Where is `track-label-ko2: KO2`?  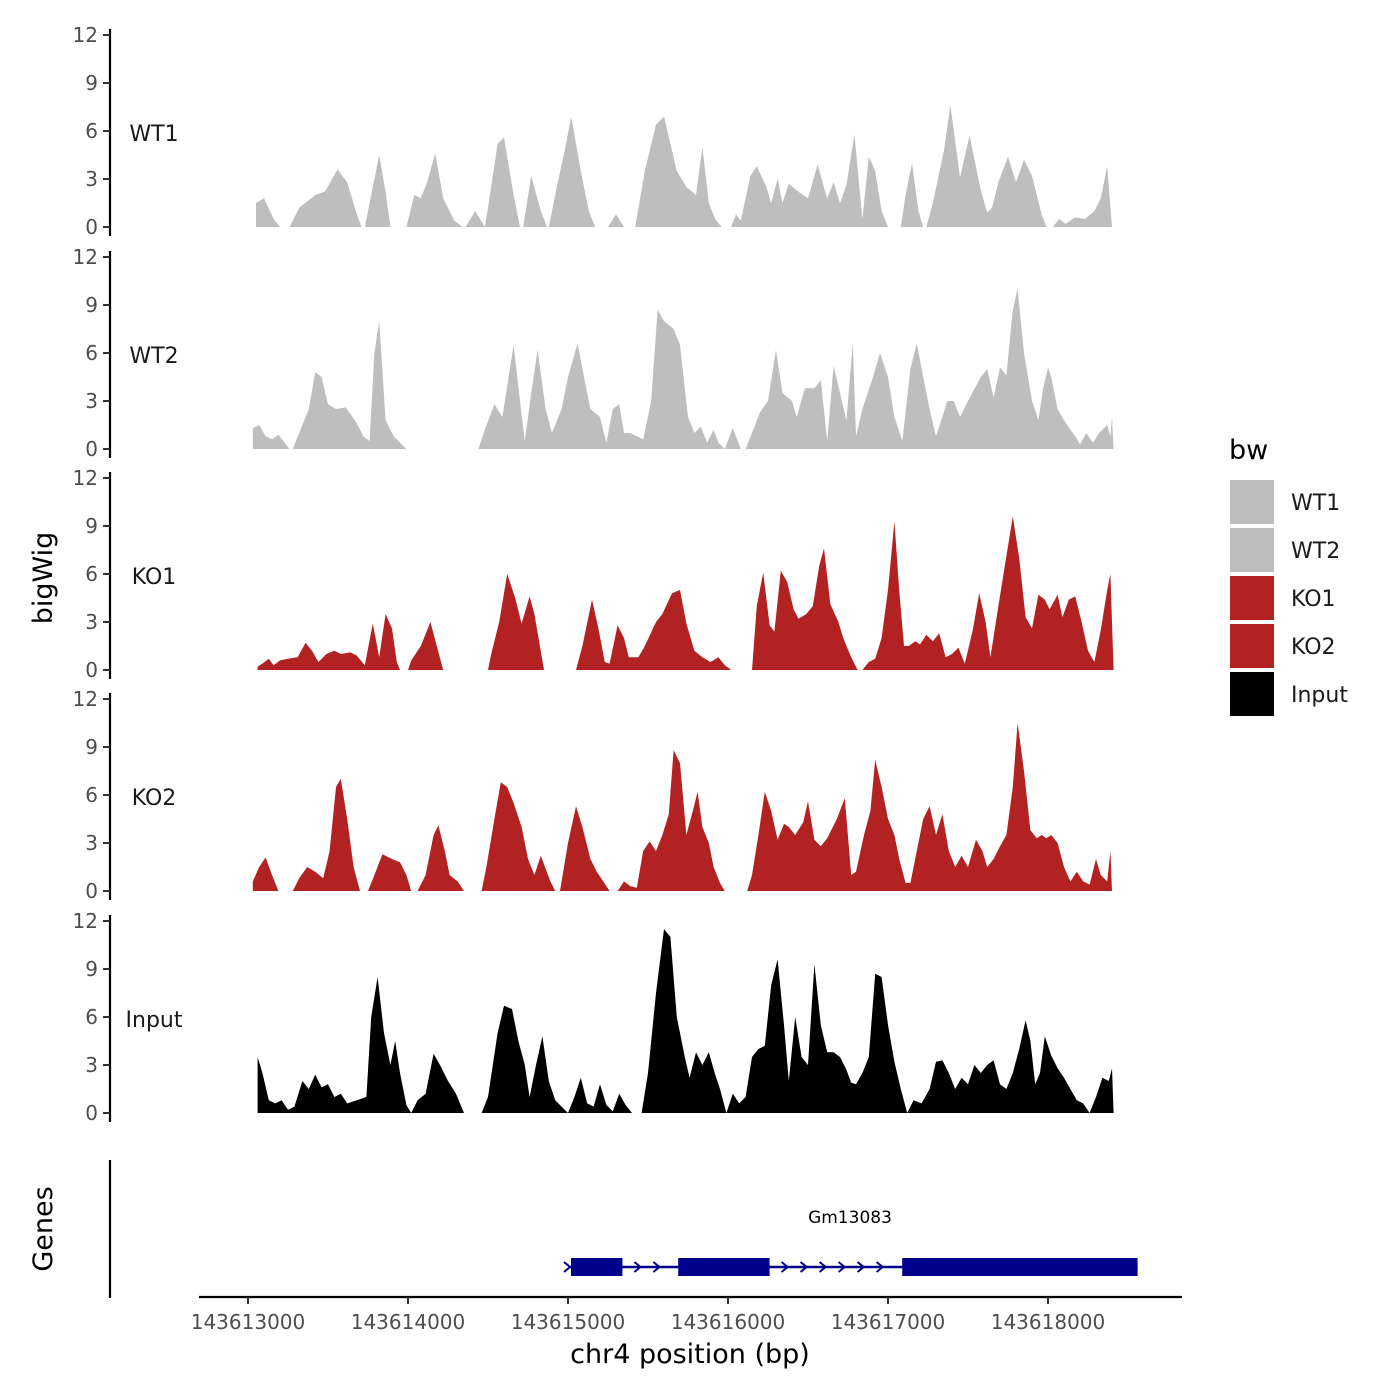
track-label-ko2: KO2 is located at coordinates (154, 798).